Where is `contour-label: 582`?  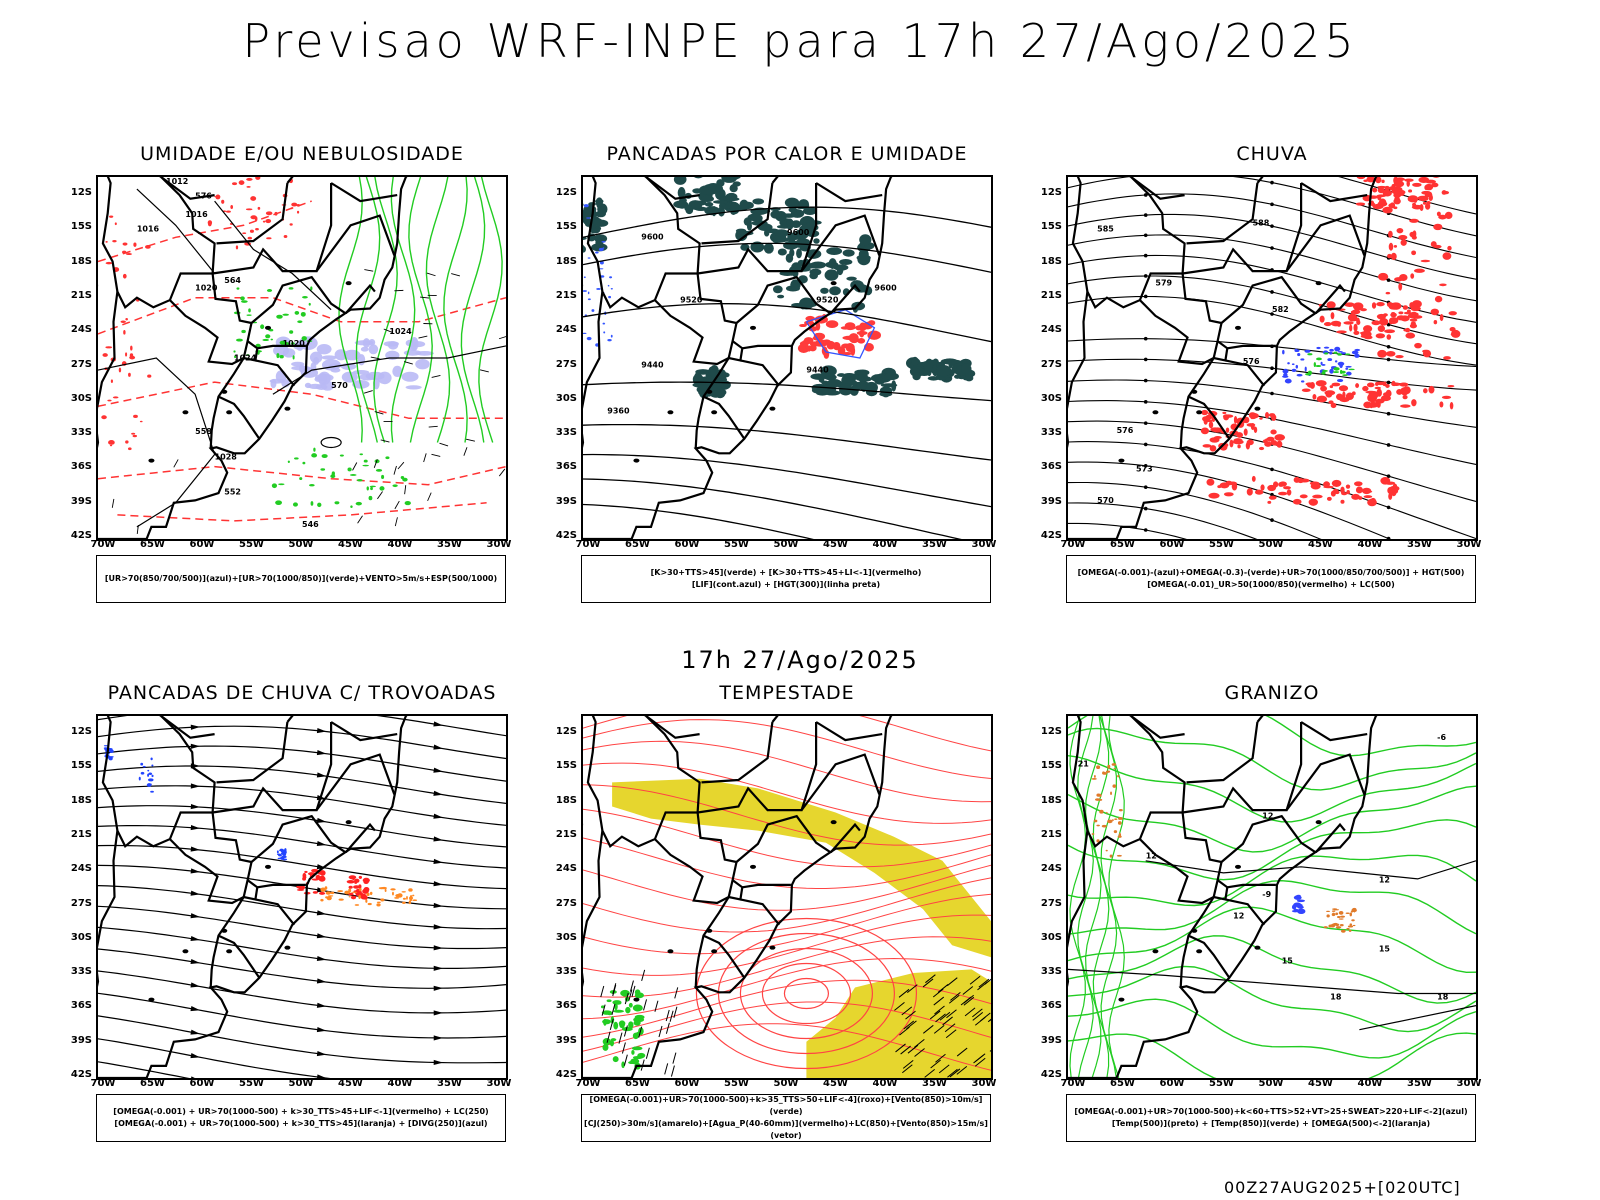
contour-label: 582 is located at coordinates (1280, 309).